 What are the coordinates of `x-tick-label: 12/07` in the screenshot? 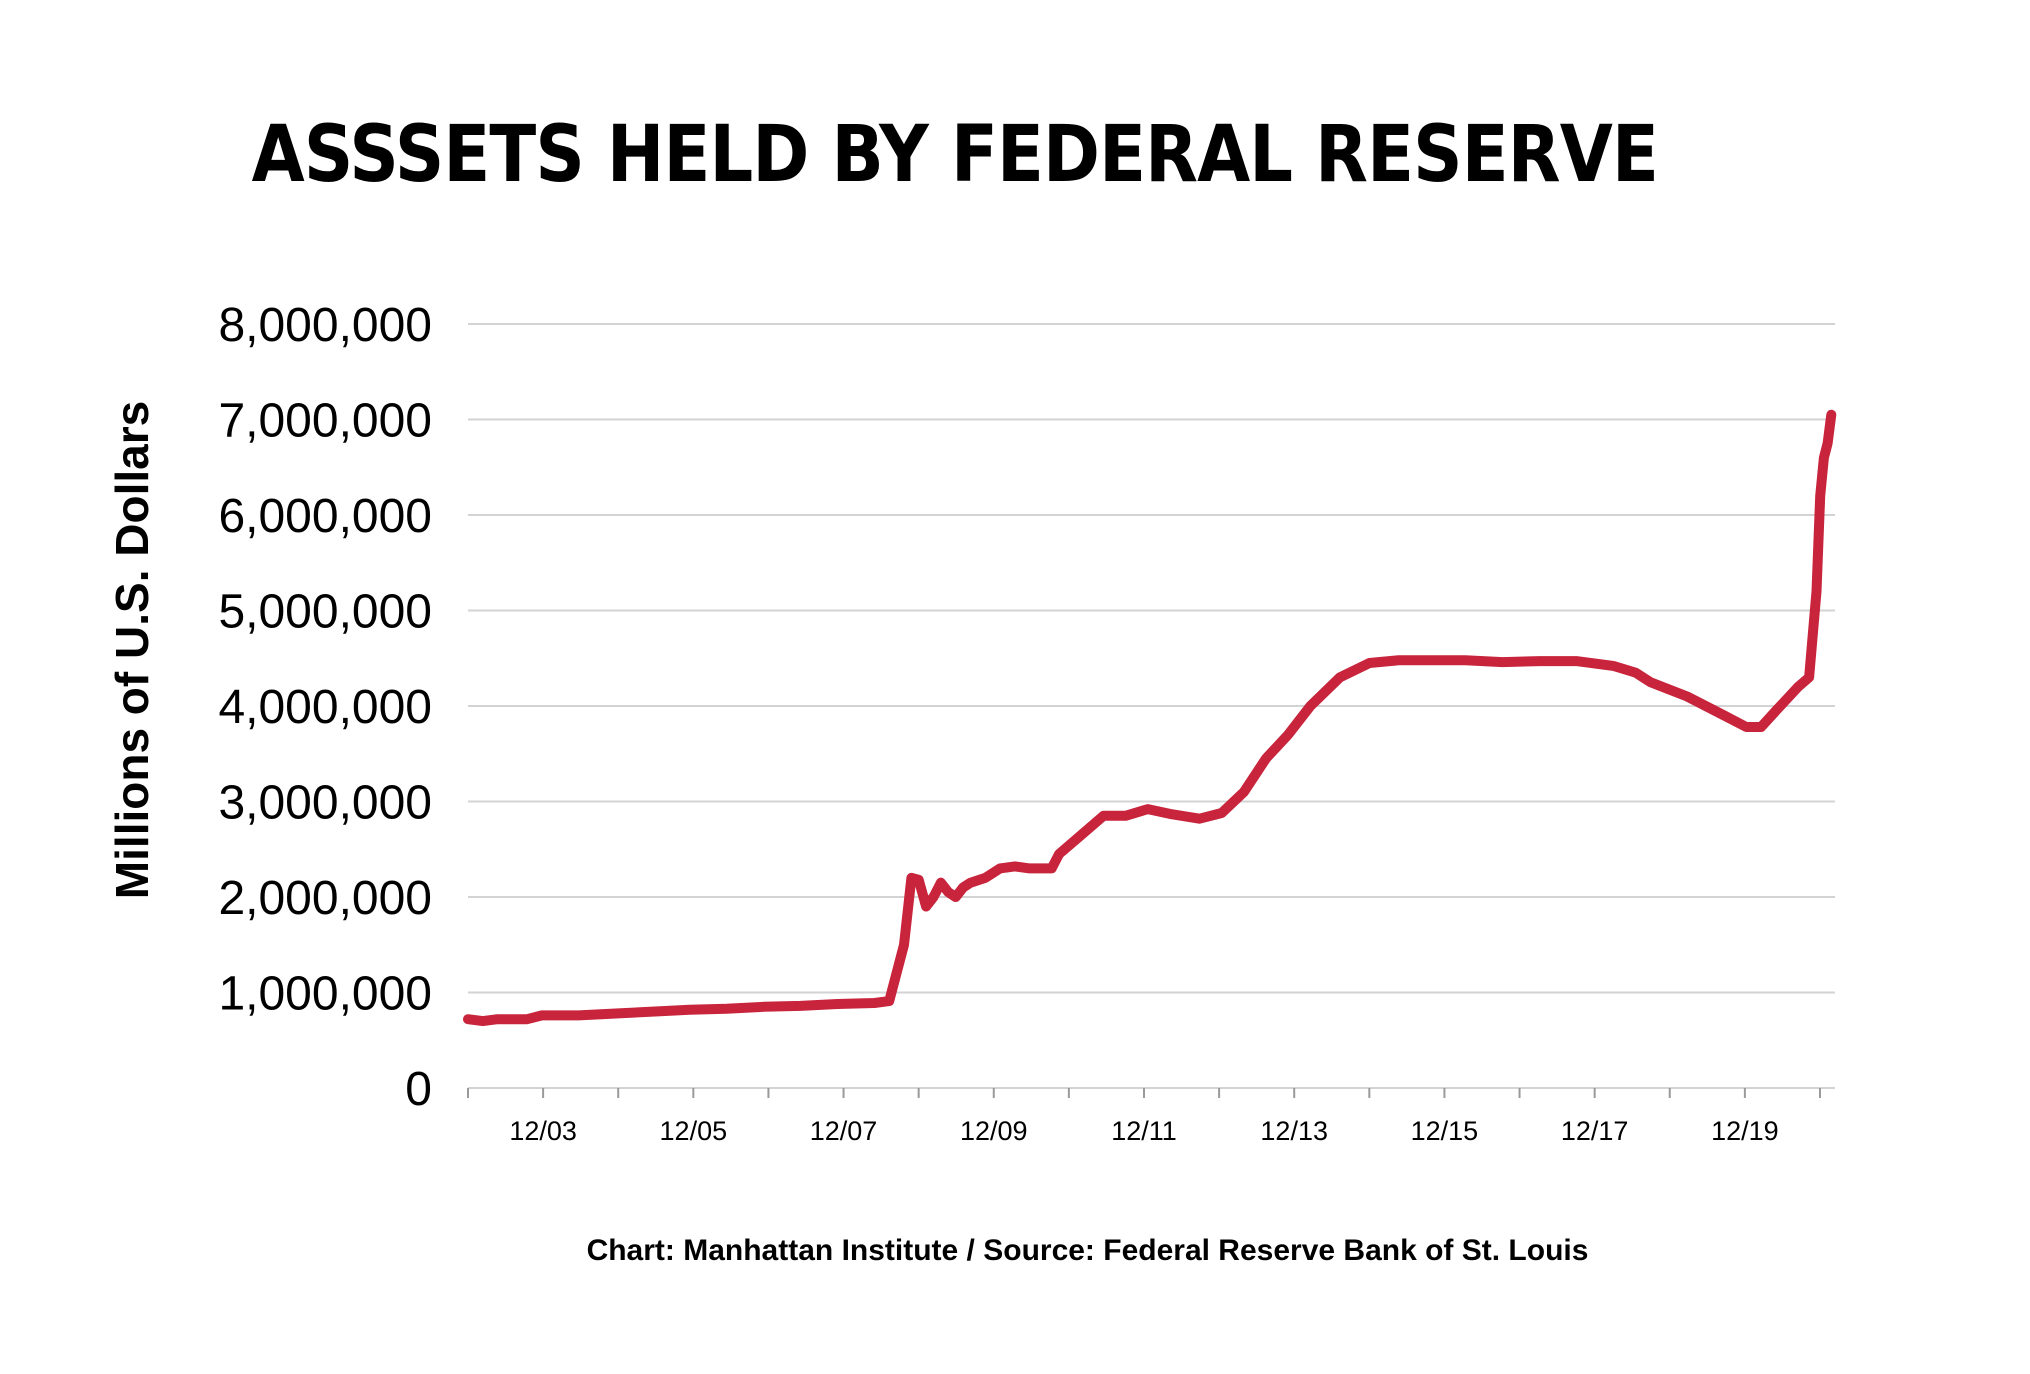 It's located at (844, 1131).